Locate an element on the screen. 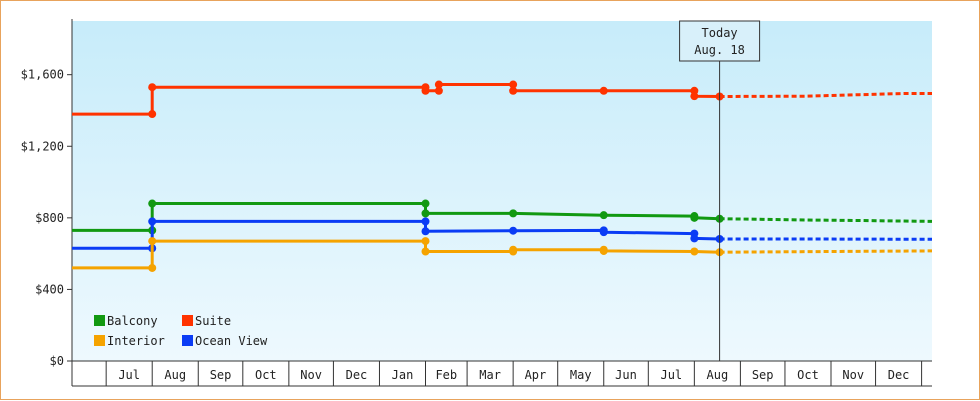 The width and height of the screenshot is (980, 401). x-tick-label: Mar is located at coordinates (490, 375).